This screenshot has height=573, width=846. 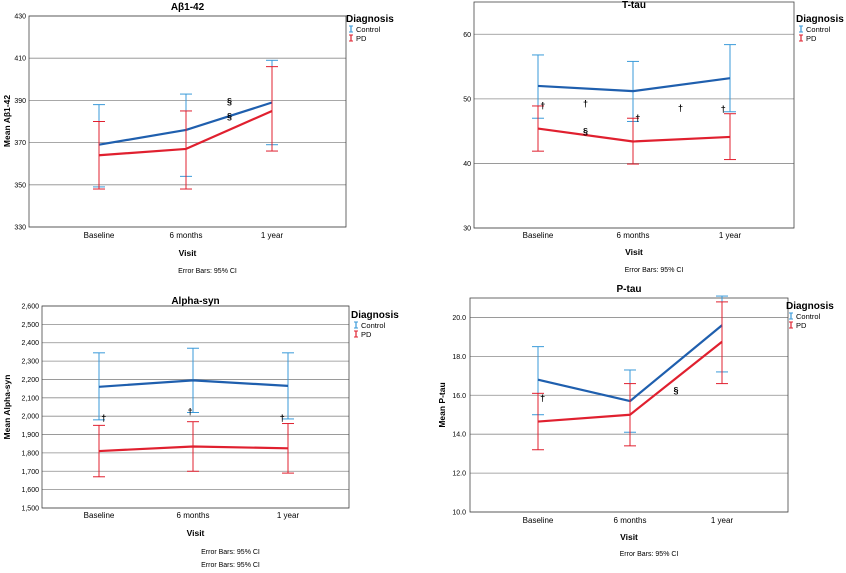 I want to click on y-tick-label: 330, so click(x=20, y=228).